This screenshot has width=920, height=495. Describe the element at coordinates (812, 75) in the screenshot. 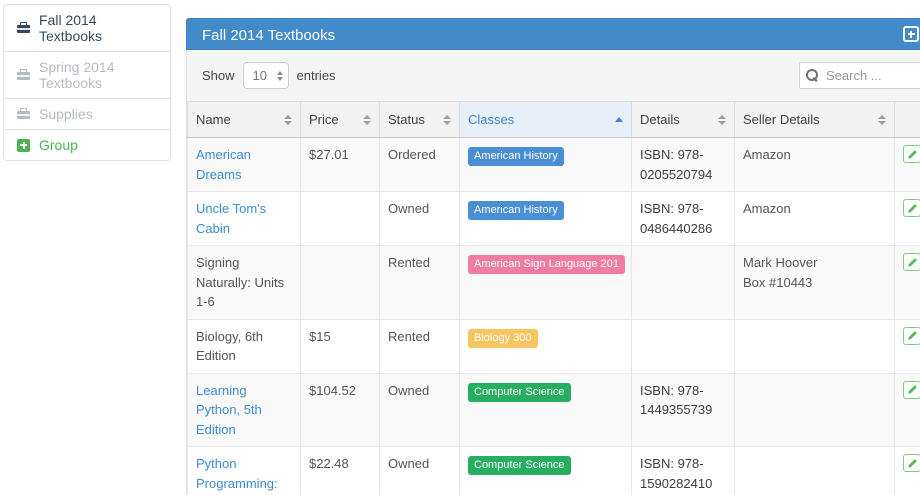

I see `search-icon` at that location.